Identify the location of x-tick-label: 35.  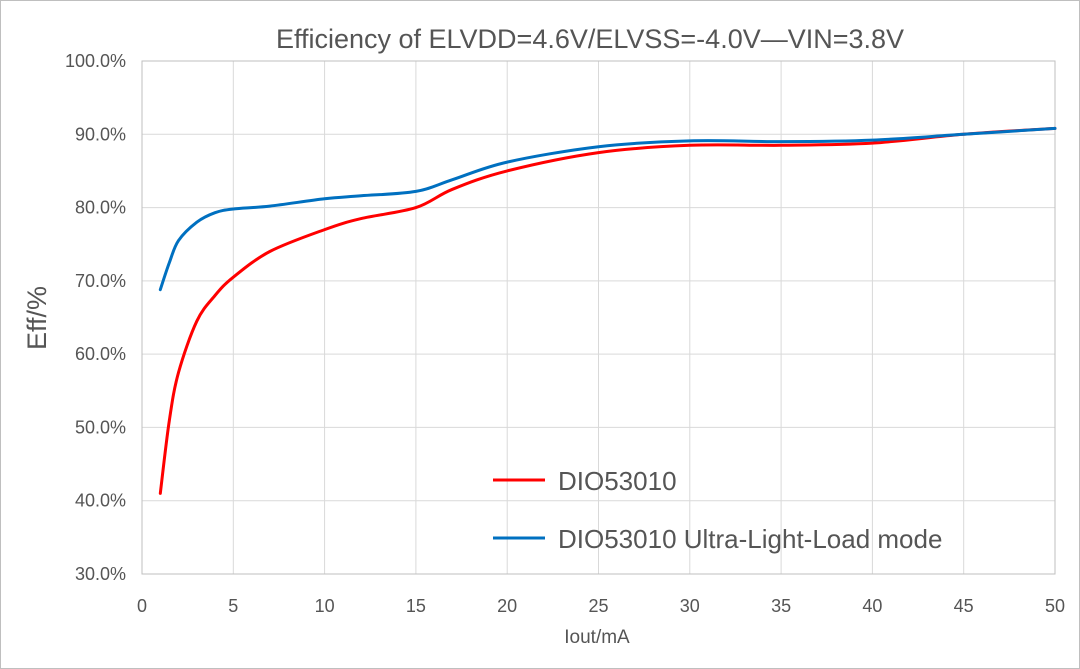
(781, 606).